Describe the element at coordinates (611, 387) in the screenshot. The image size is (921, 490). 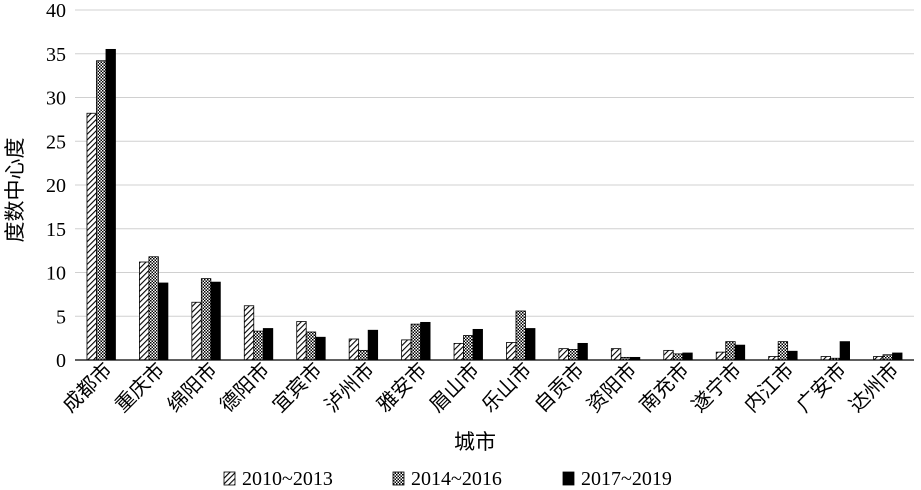
I see `x-tick-label: 资阳市` at that location.